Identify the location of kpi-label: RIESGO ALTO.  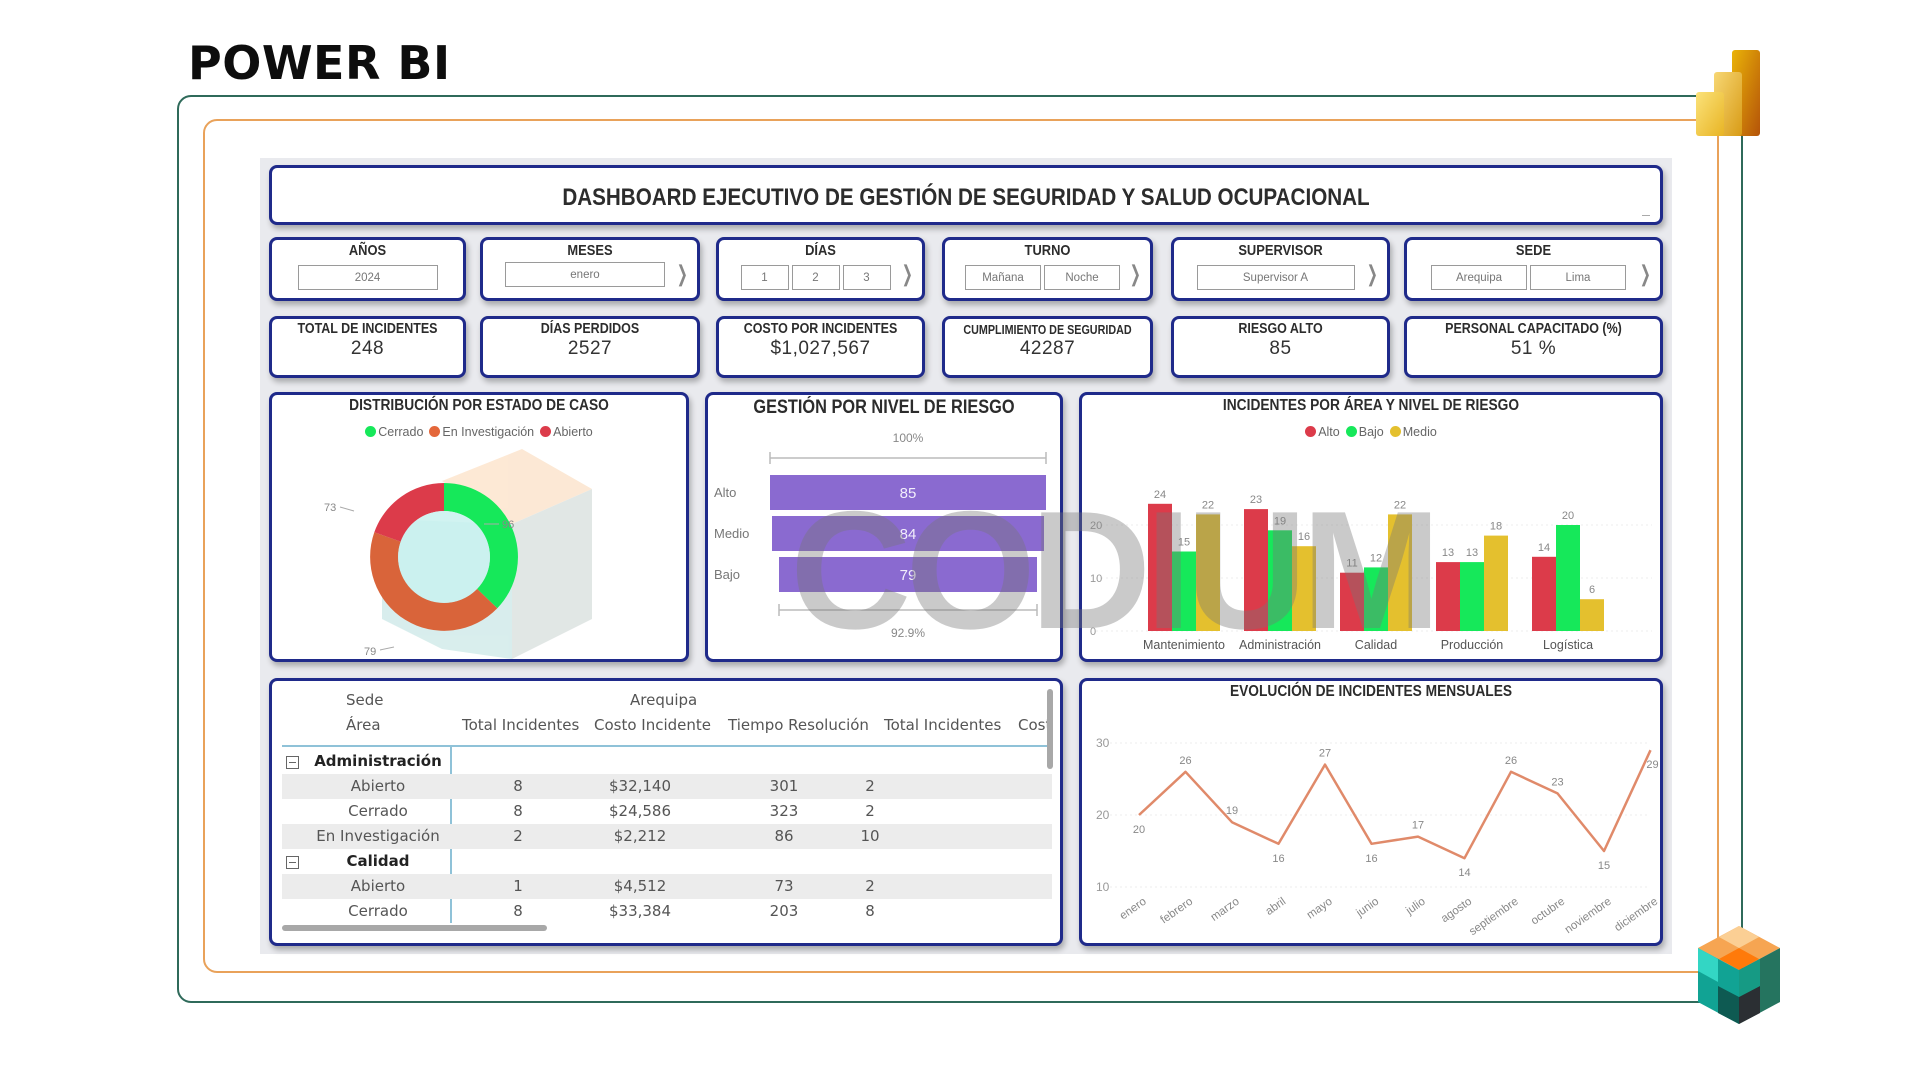
(1280, 329).